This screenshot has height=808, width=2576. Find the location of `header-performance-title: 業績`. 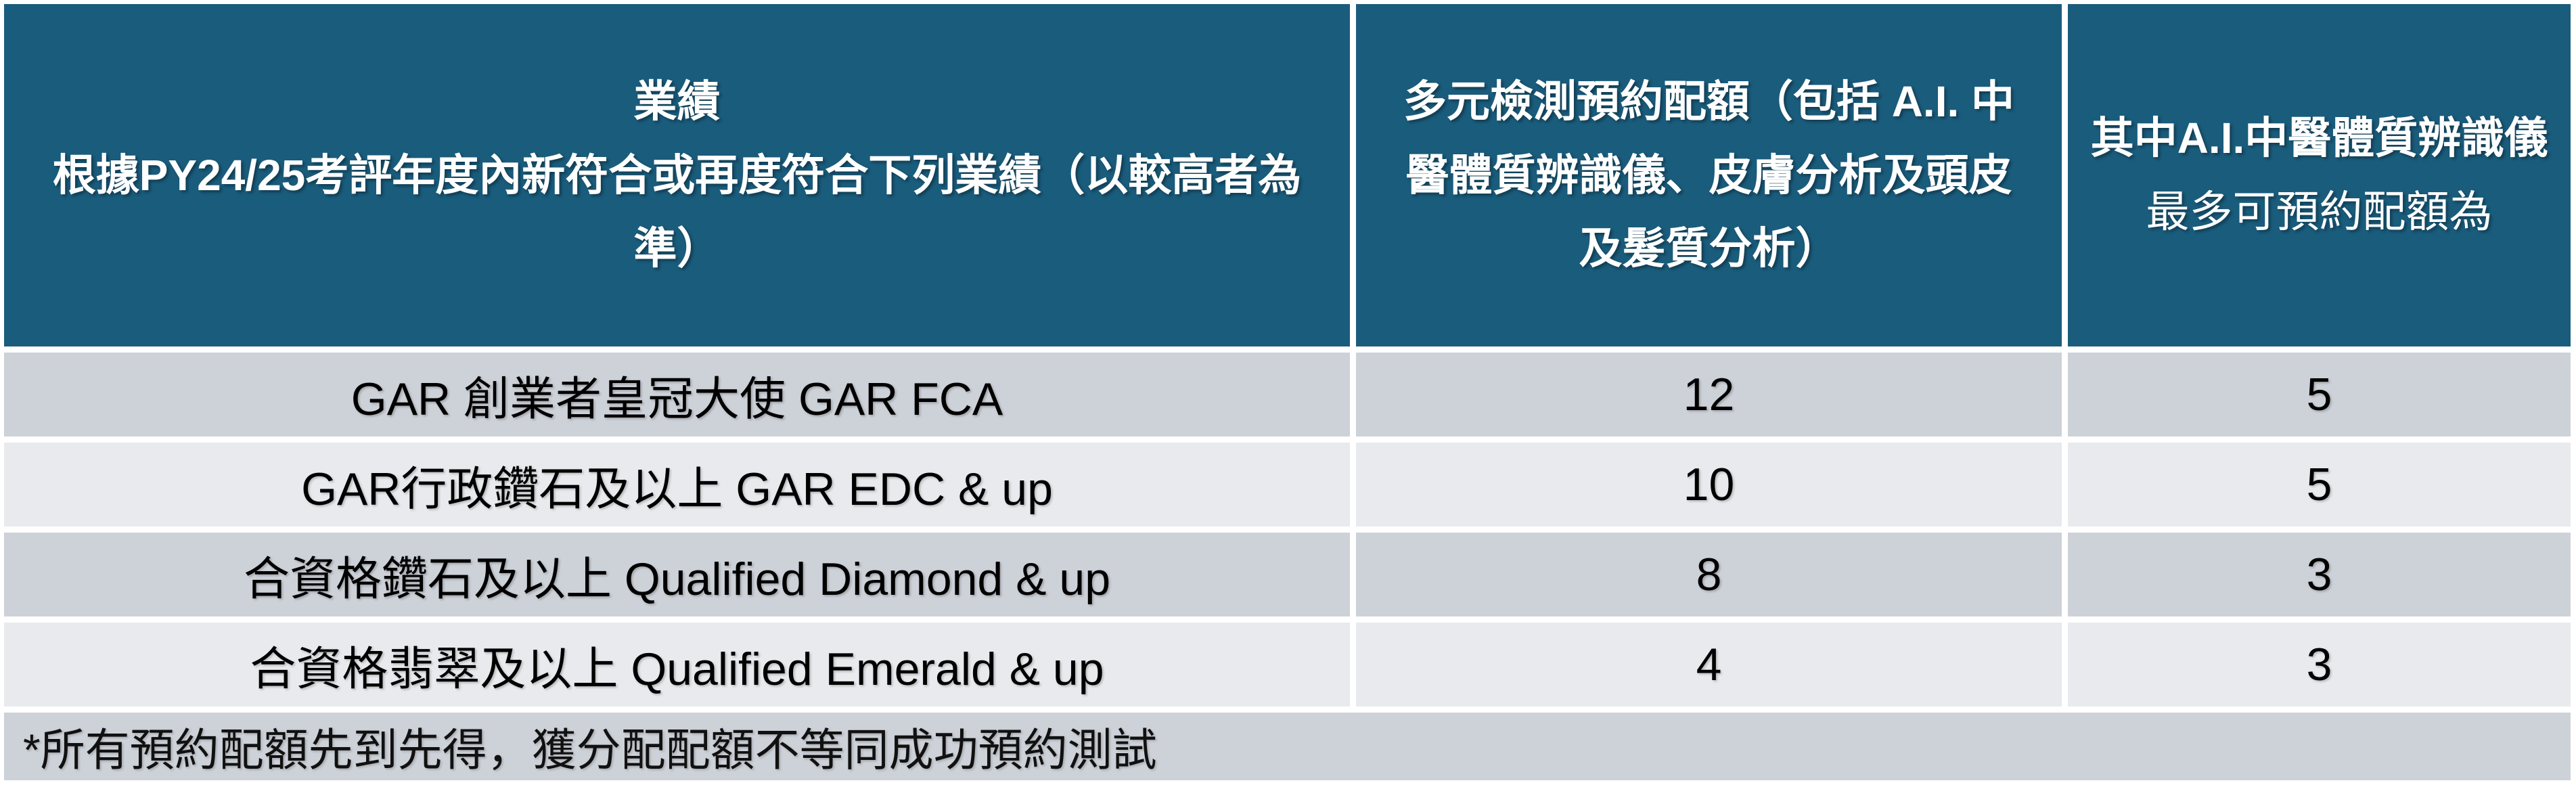

header-performance-title: 業績 is located at coordinates (677, 101).